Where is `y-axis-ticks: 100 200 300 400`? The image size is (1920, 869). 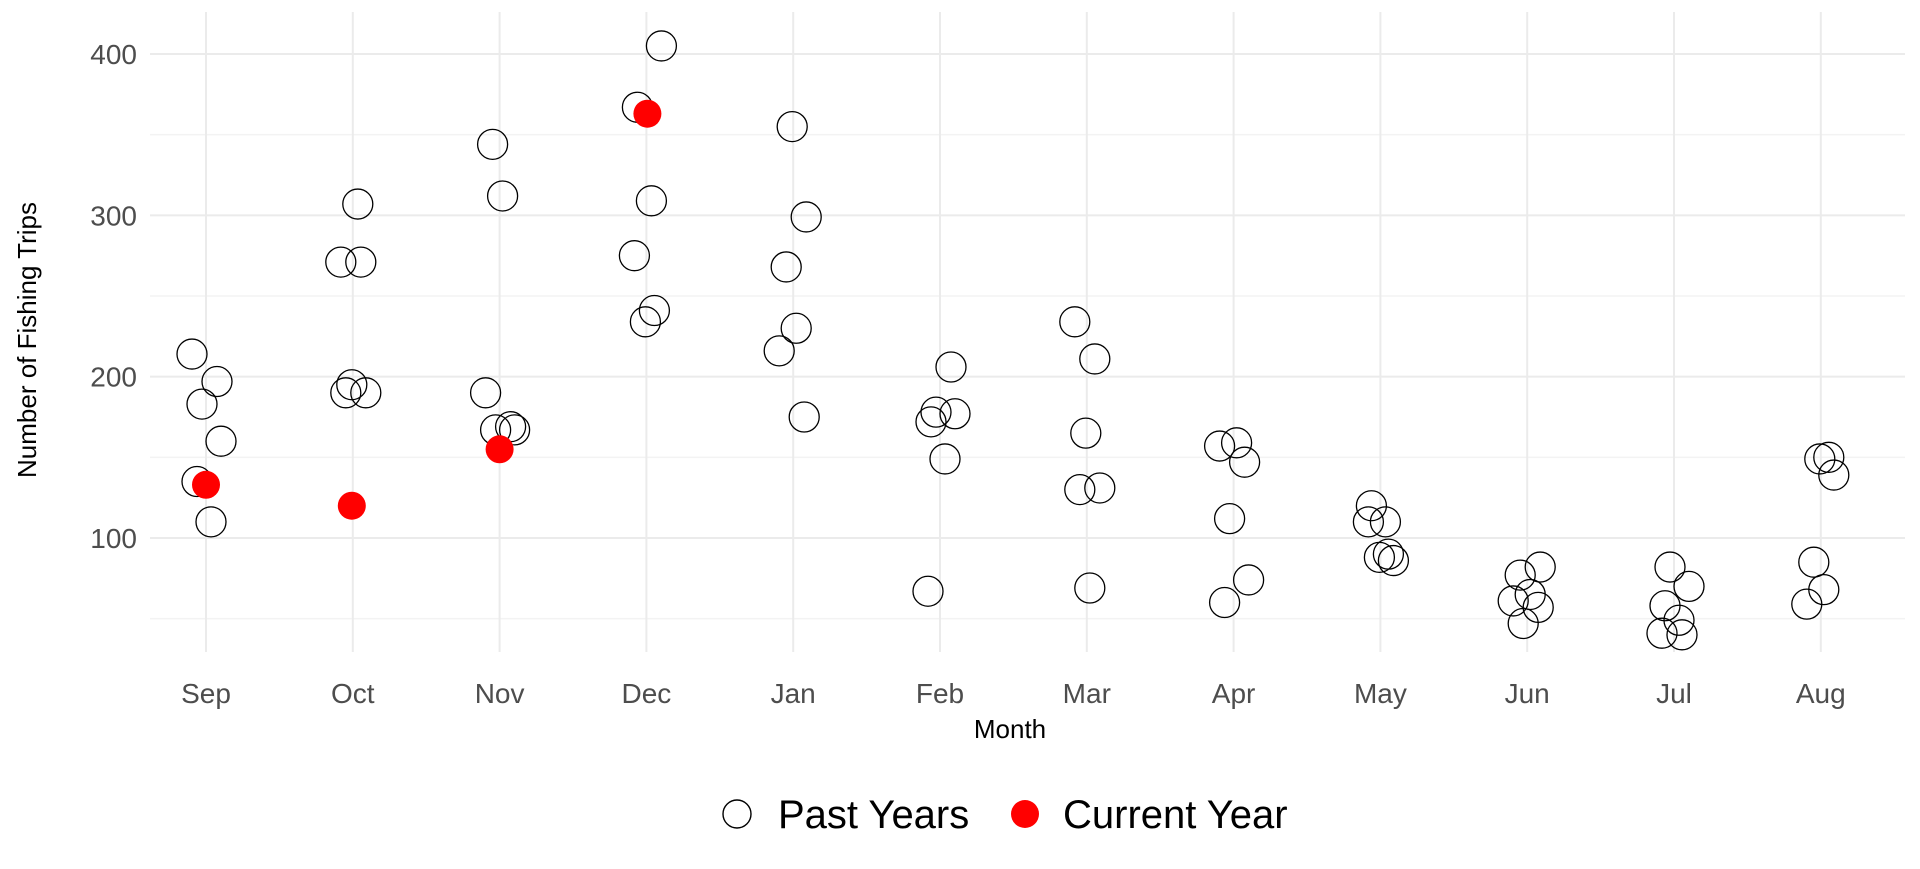
y-axis-ticks: 100 200 300 400 is located at coordinates (113, 296).